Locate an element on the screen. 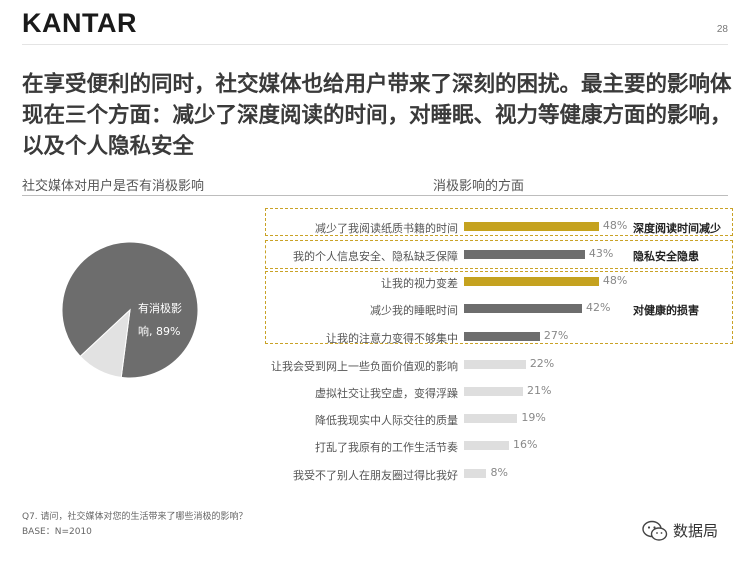 This screenshot has height=563, width=750. bar-value-label: 27% is located at coordinates (556, 335).